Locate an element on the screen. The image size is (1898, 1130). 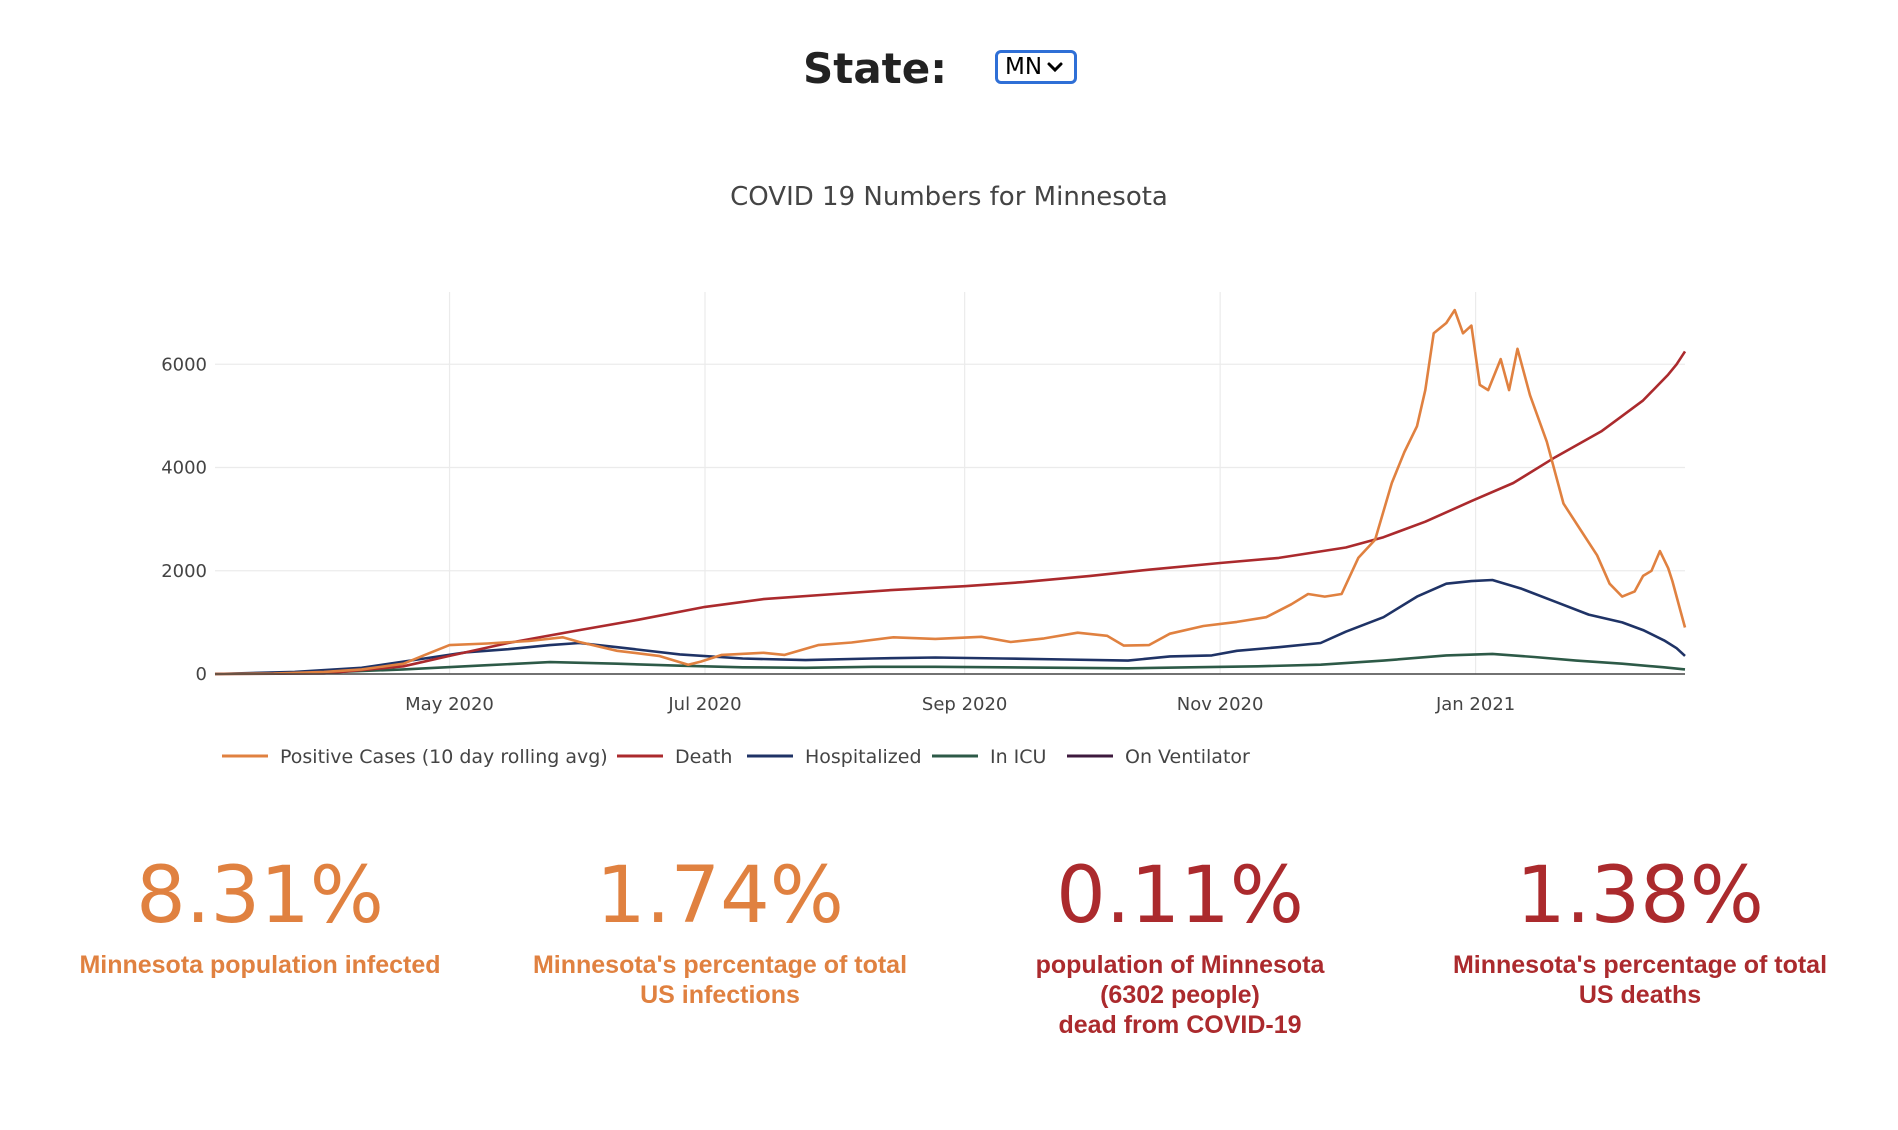
stat-desc-line: (6302 people) is located at coordinates (1180, 995).